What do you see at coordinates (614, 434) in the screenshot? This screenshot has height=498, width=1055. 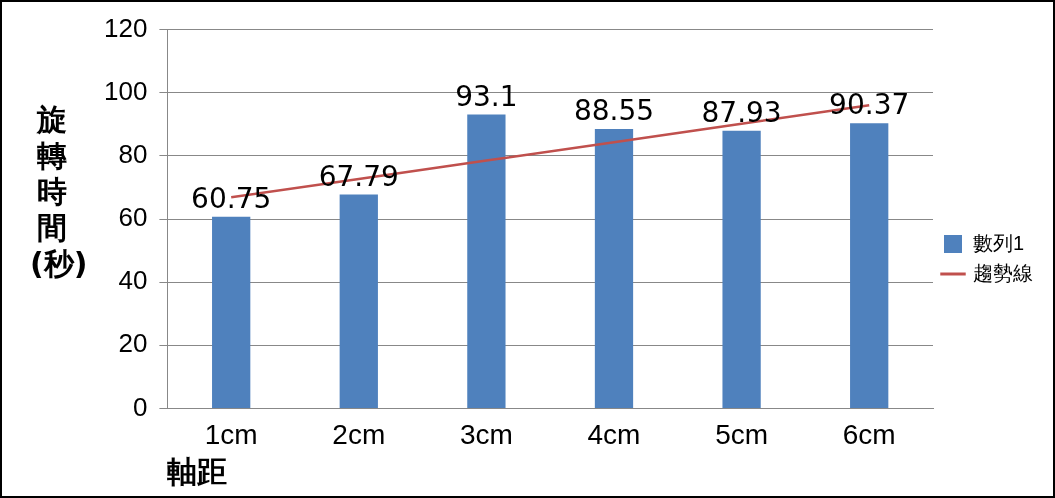 I see `x-tick-label: 4cm` at bounding box center [614, 434].